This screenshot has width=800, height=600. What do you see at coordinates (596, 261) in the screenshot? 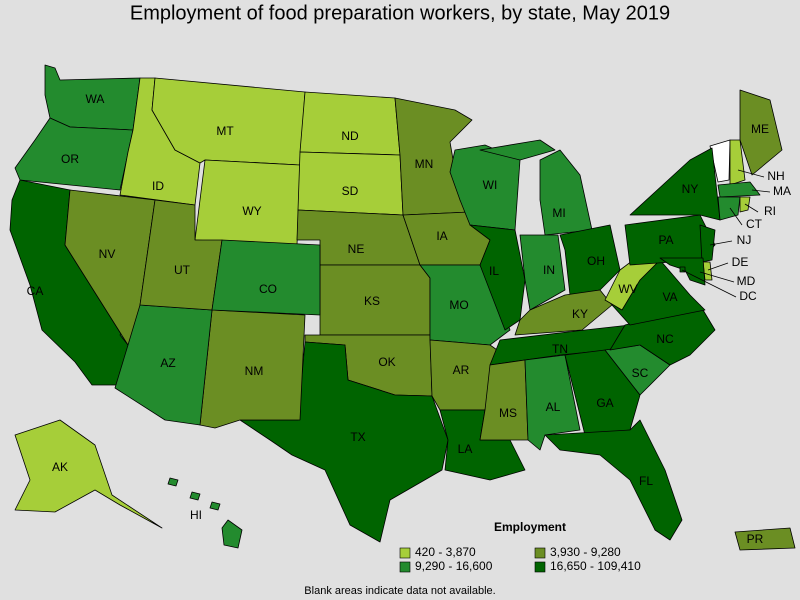
I see `state-label: OH` at bounding box center [596, 261].